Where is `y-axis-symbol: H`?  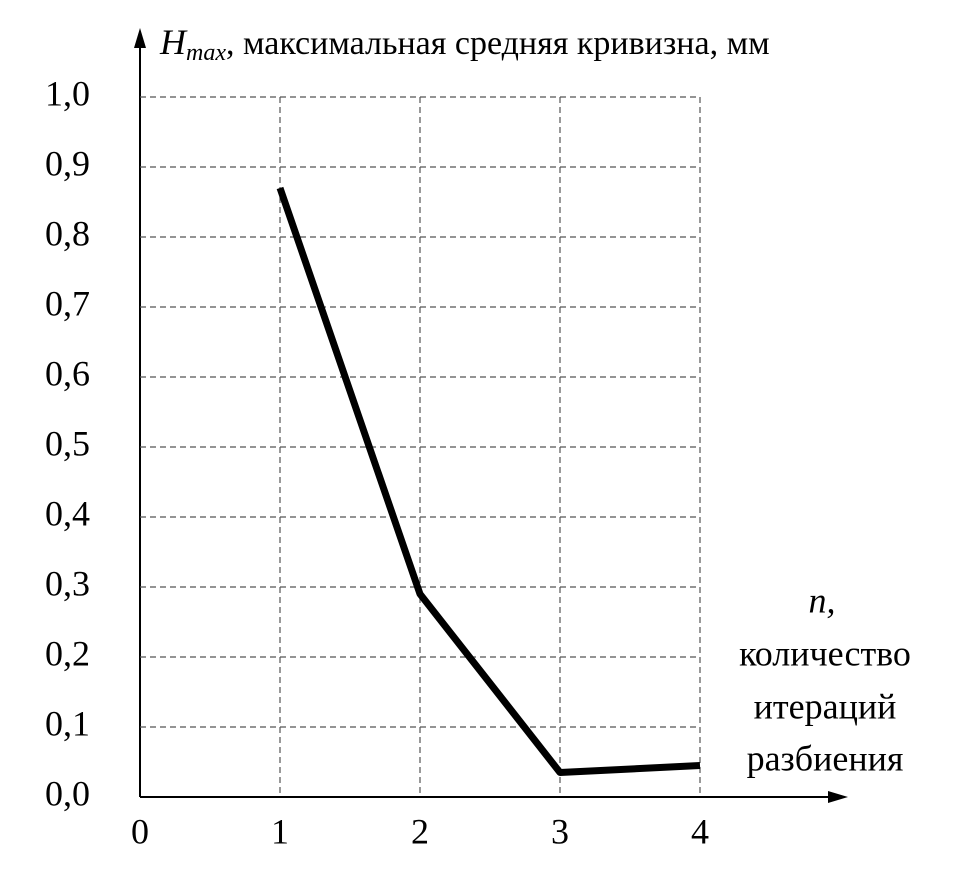
y-axis-symbol: H is located at coordinates (173, 42).